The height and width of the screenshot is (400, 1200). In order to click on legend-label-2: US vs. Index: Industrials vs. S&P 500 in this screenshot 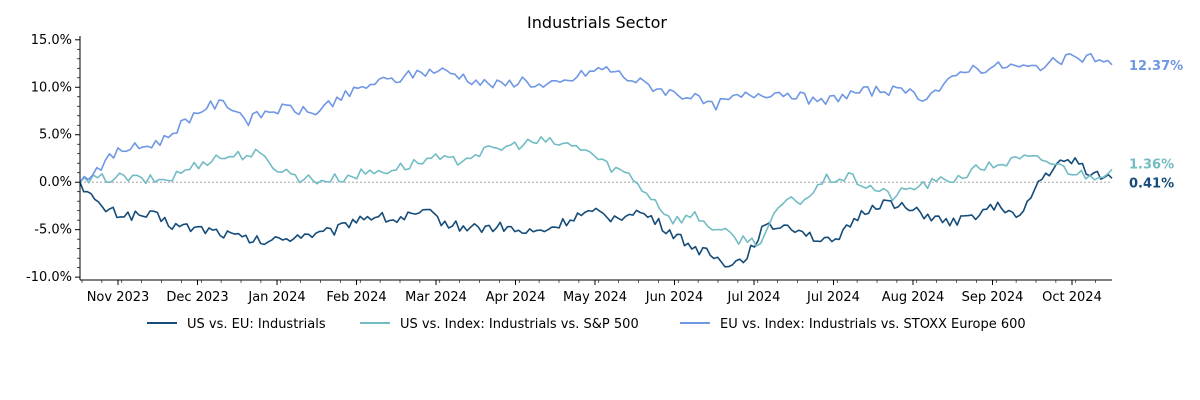, I will do `click(519, 324)`.